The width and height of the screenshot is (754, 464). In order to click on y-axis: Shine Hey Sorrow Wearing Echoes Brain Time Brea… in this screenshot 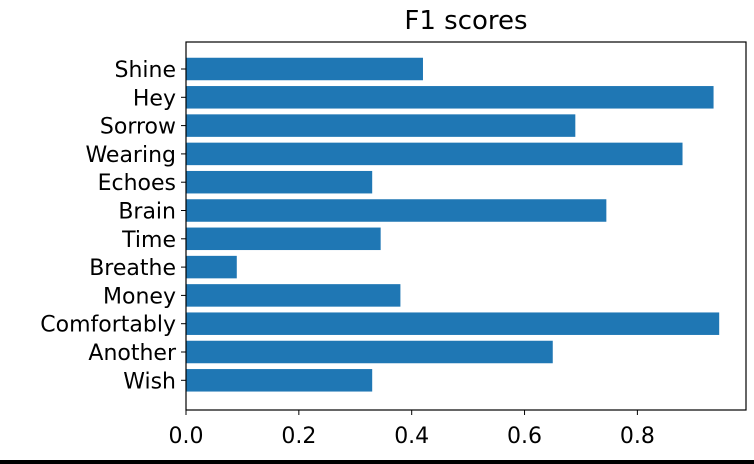, I will do `click(113, 226)`.